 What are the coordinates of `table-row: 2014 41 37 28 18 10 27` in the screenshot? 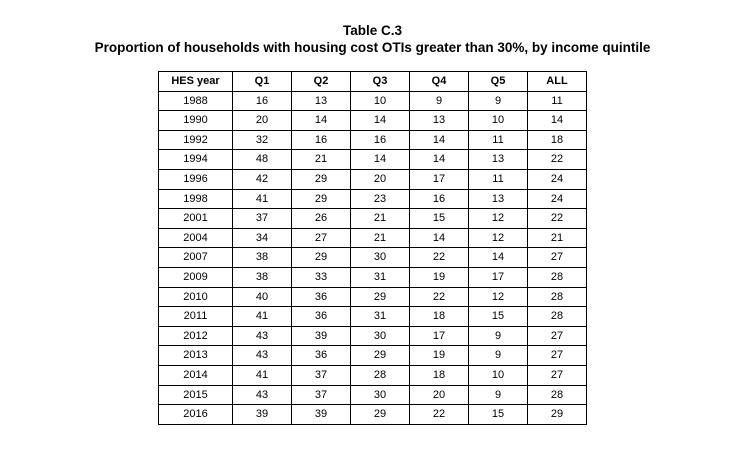 It's located at (372, 375).